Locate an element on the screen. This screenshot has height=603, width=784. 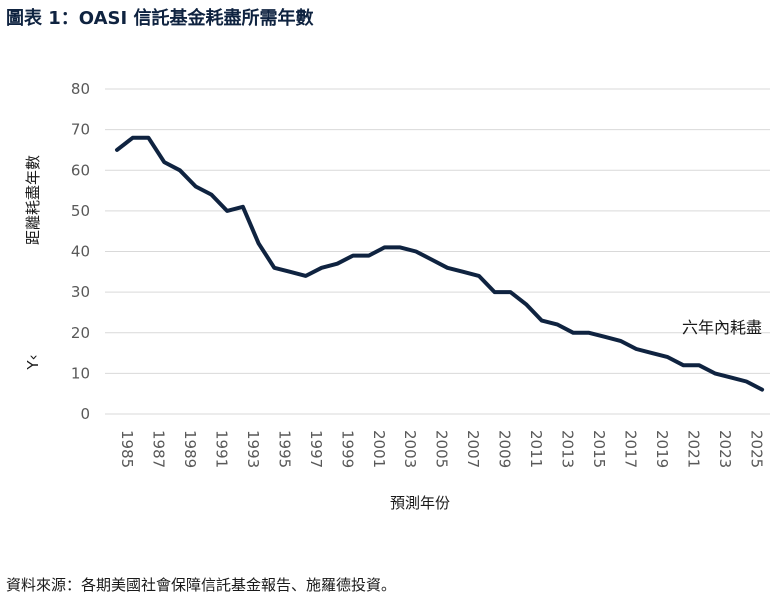
y-tick-label: 10 is located at coordinates (80, 373).